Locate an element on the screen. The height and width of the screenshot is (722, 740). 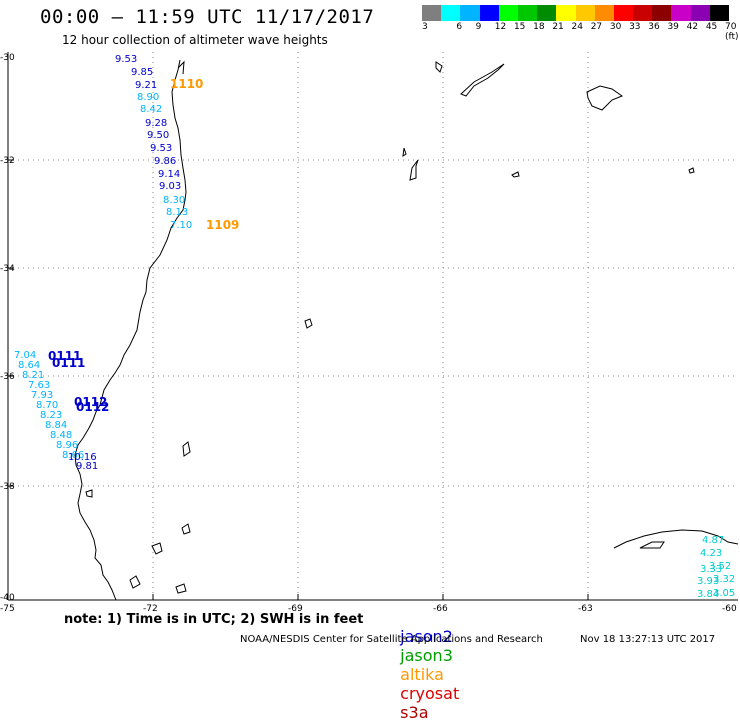
pass-time: 1110 is located at coordinates (186, 84).